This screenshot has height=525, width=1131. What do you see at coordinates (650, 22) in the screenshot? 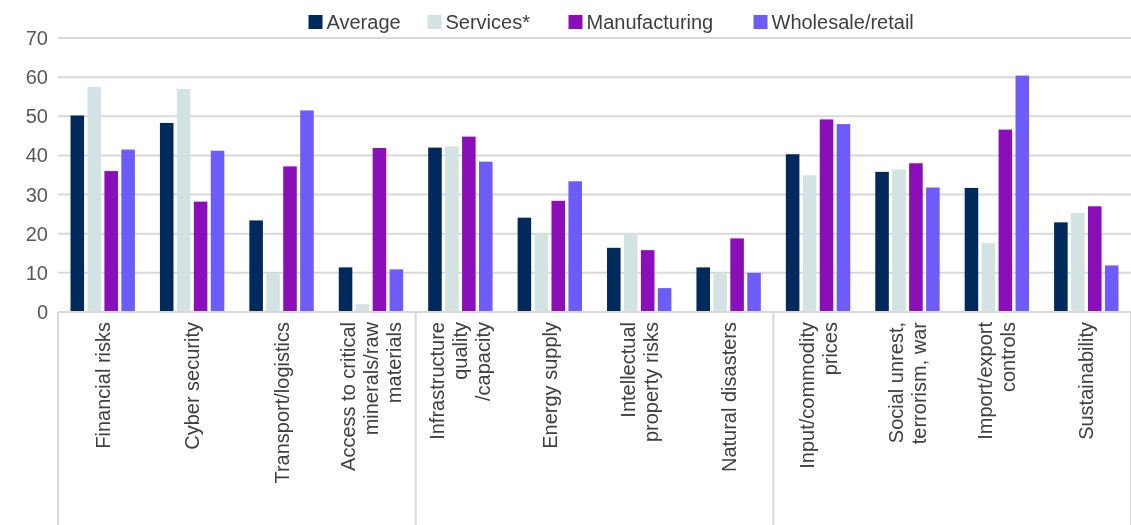
I see `legend-label: Manufacturing` at bounding box center [650, 22].